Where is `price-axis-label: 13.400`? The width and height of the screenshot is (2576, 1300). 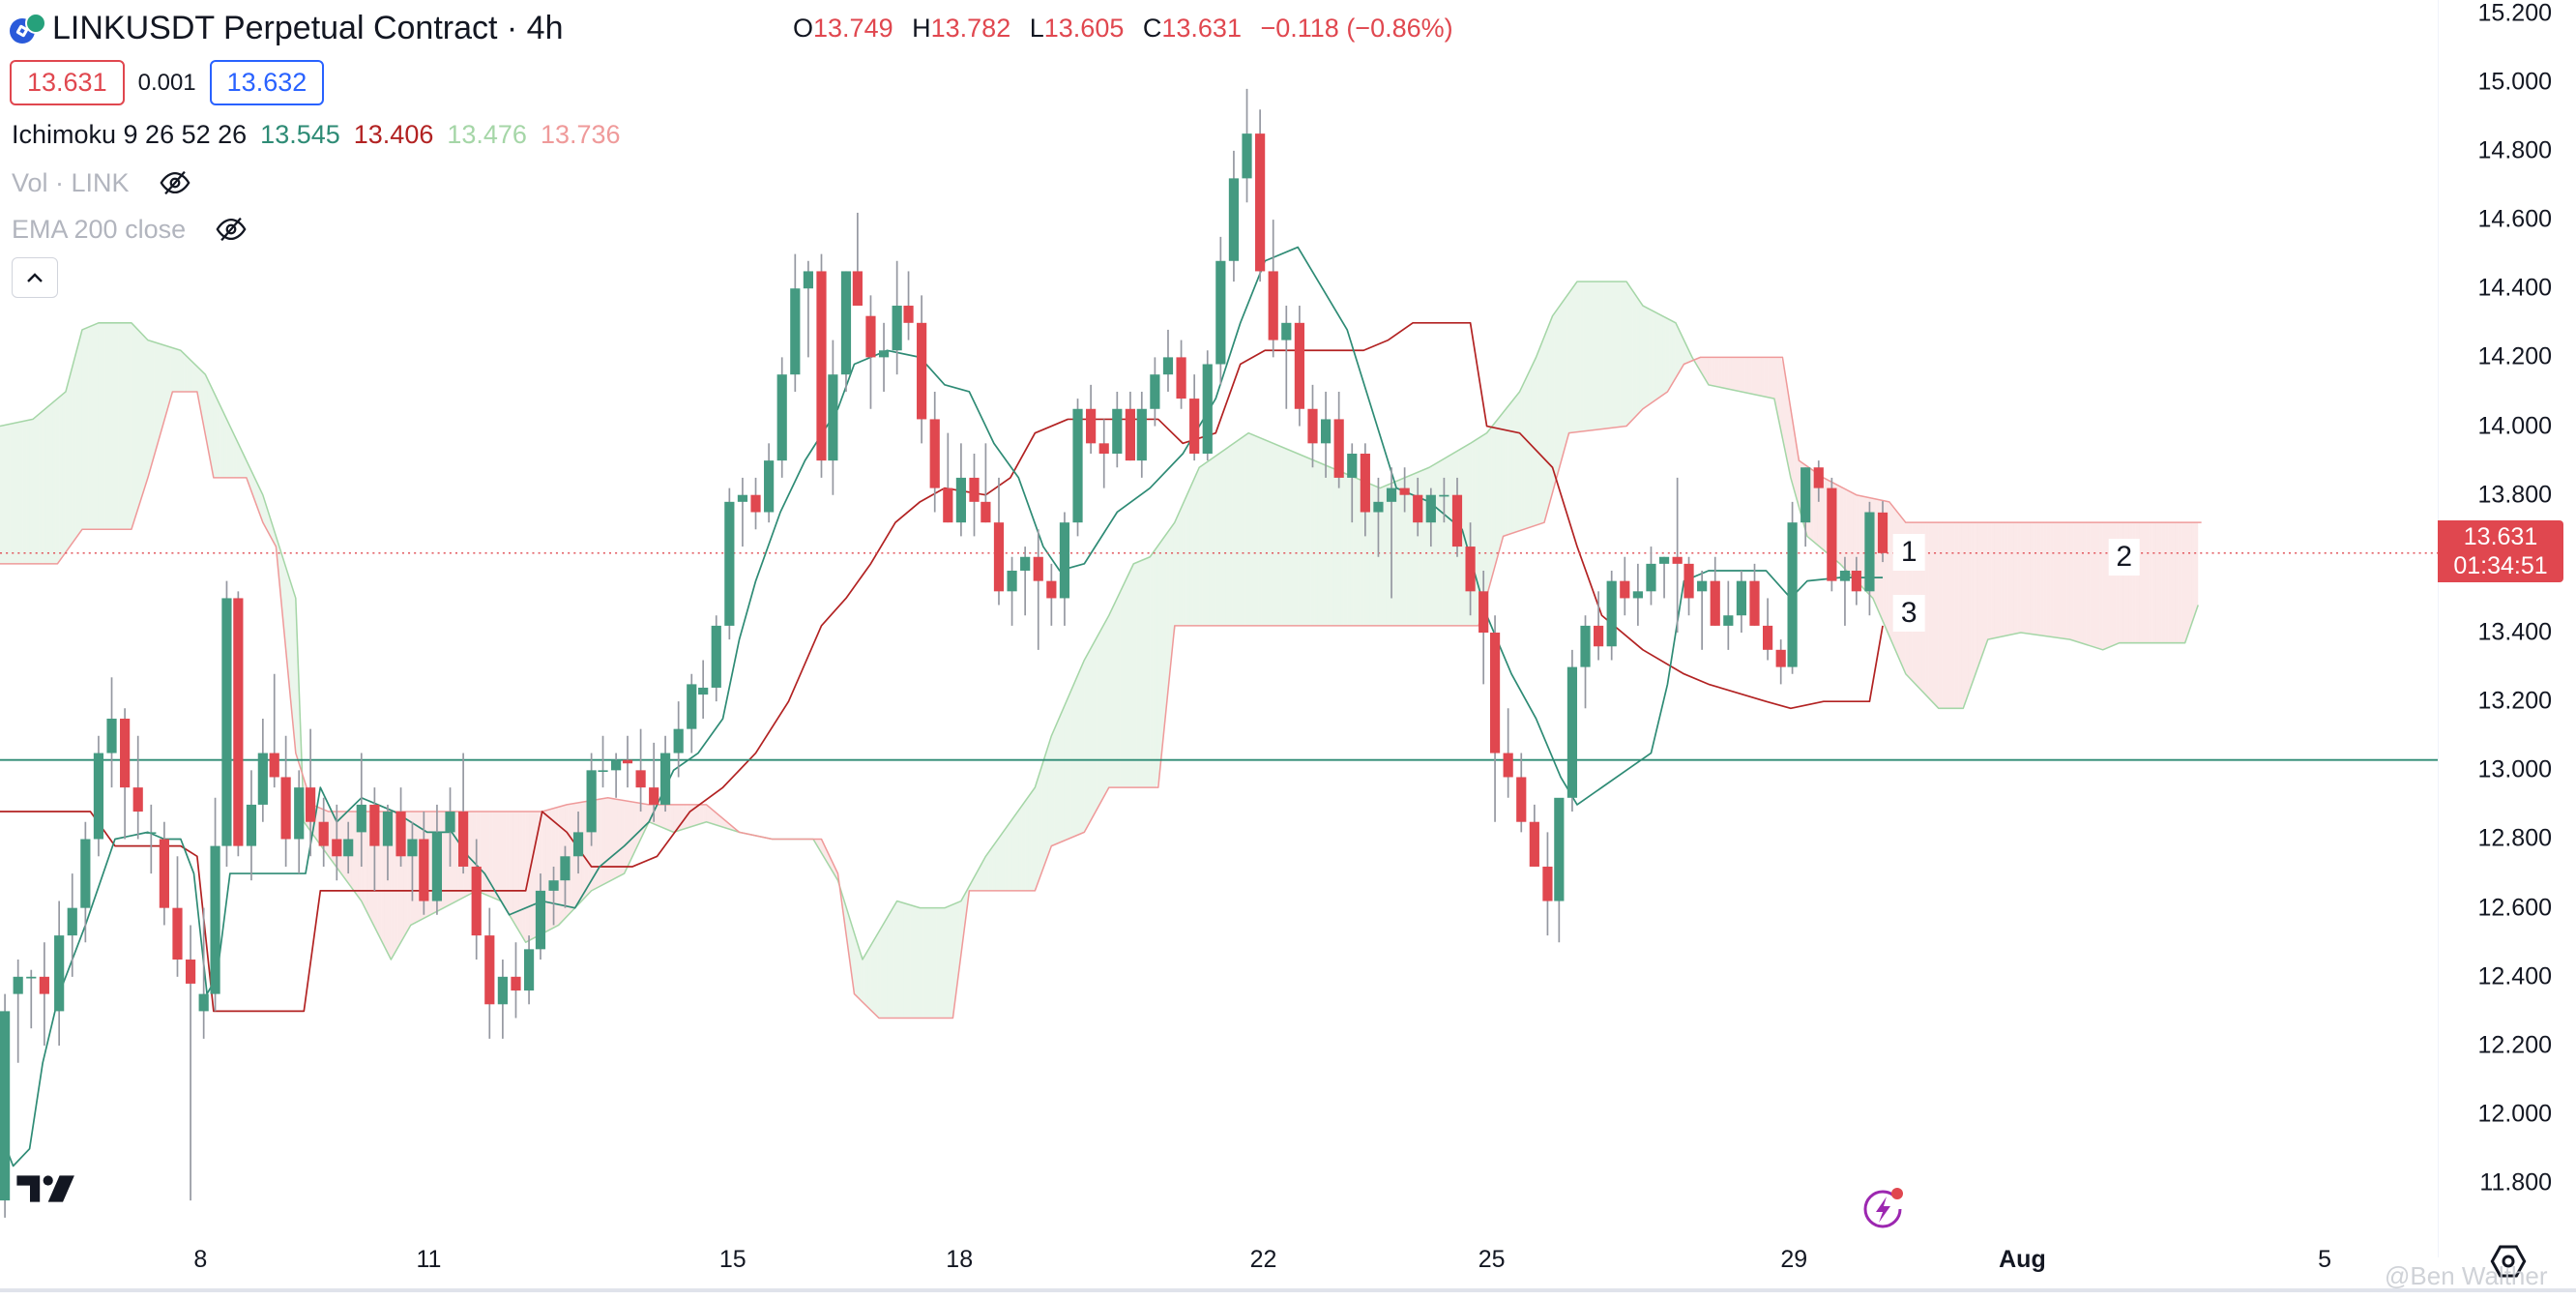 price-axis-label: 13.400 is located at coordinates (2514, 632).